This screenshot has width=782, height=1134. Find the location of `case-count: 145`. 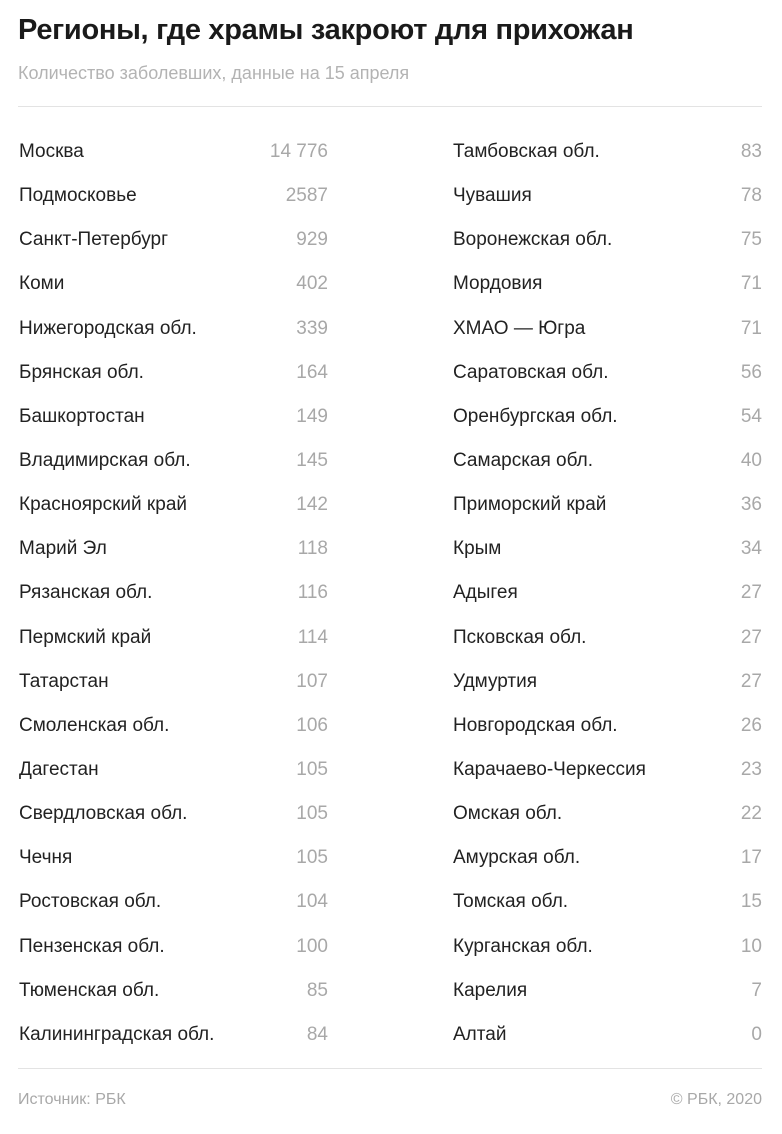

case-count: 145 is located at coordinates (312, 461).